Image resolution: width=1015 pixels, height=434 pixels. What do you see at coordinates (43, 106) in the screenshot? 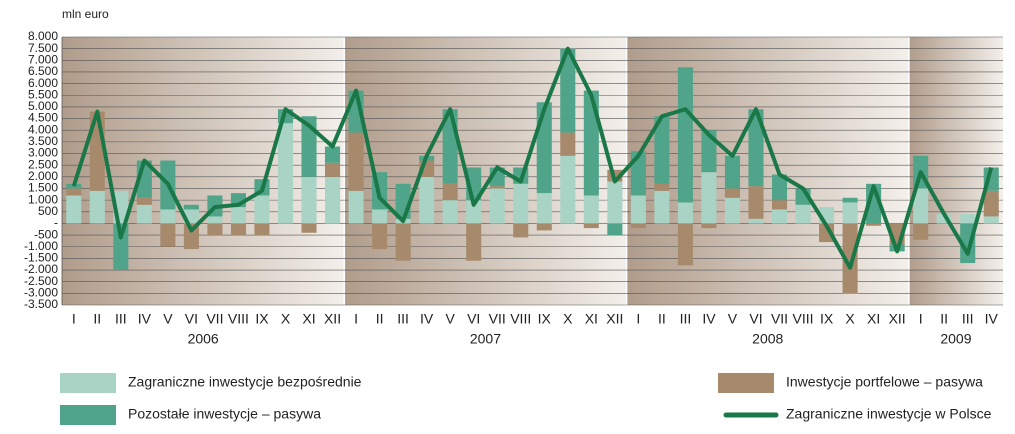
I see `y-tick-label: 5.000` at bounding box center [43, 106].